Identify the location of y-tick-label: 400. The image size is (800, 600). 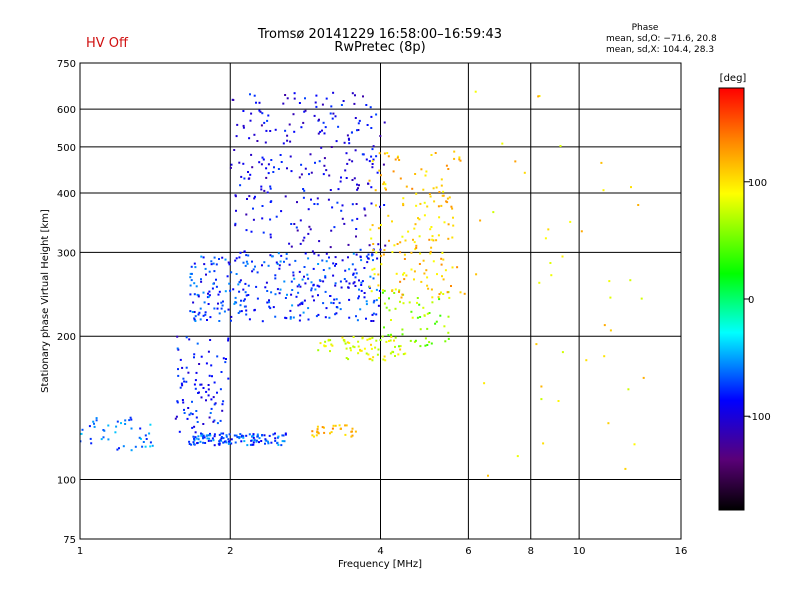
(66, 194).